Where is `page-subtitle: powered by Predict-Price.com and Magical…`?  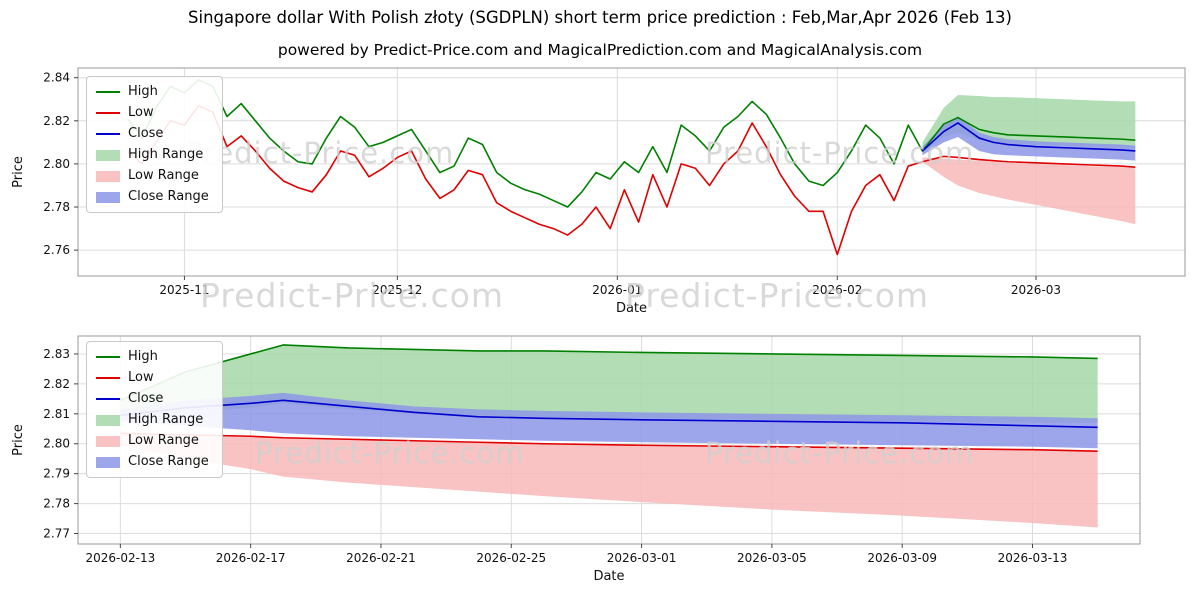 page-subtitle: powered by Predict-Price.com and Magical… is located at coordinates (600, 50).